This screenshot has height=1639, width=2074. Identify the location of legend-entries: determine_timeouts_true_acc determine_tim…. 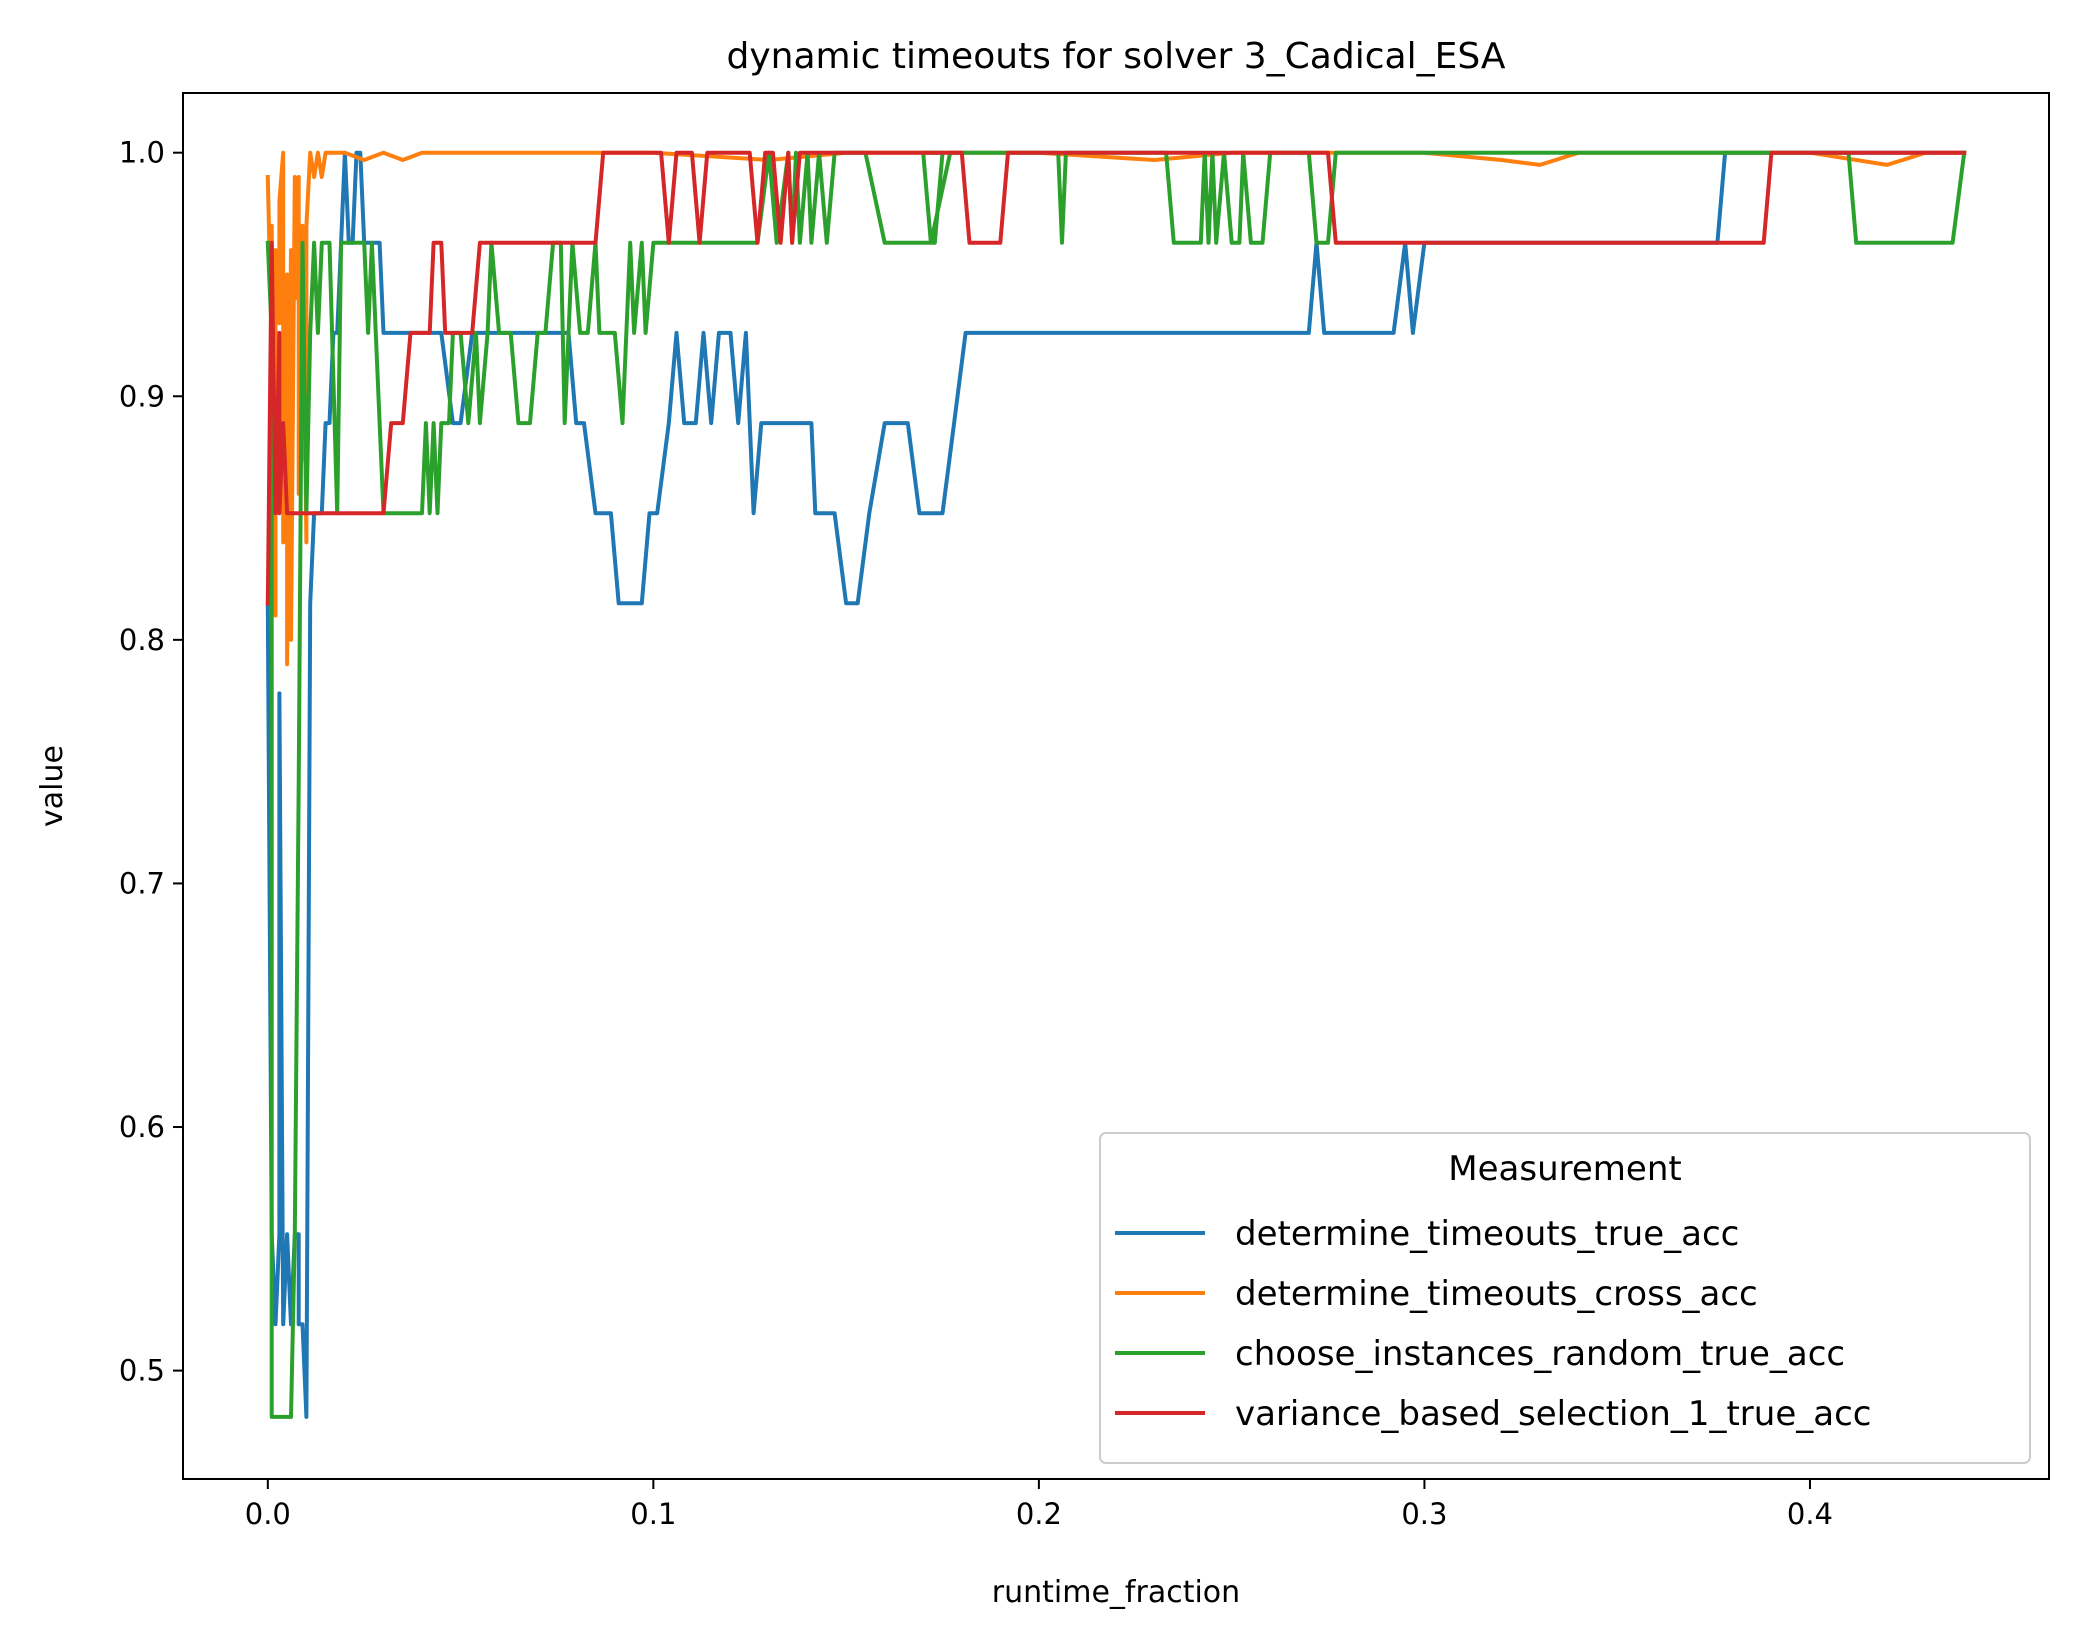
(1493, 1324).